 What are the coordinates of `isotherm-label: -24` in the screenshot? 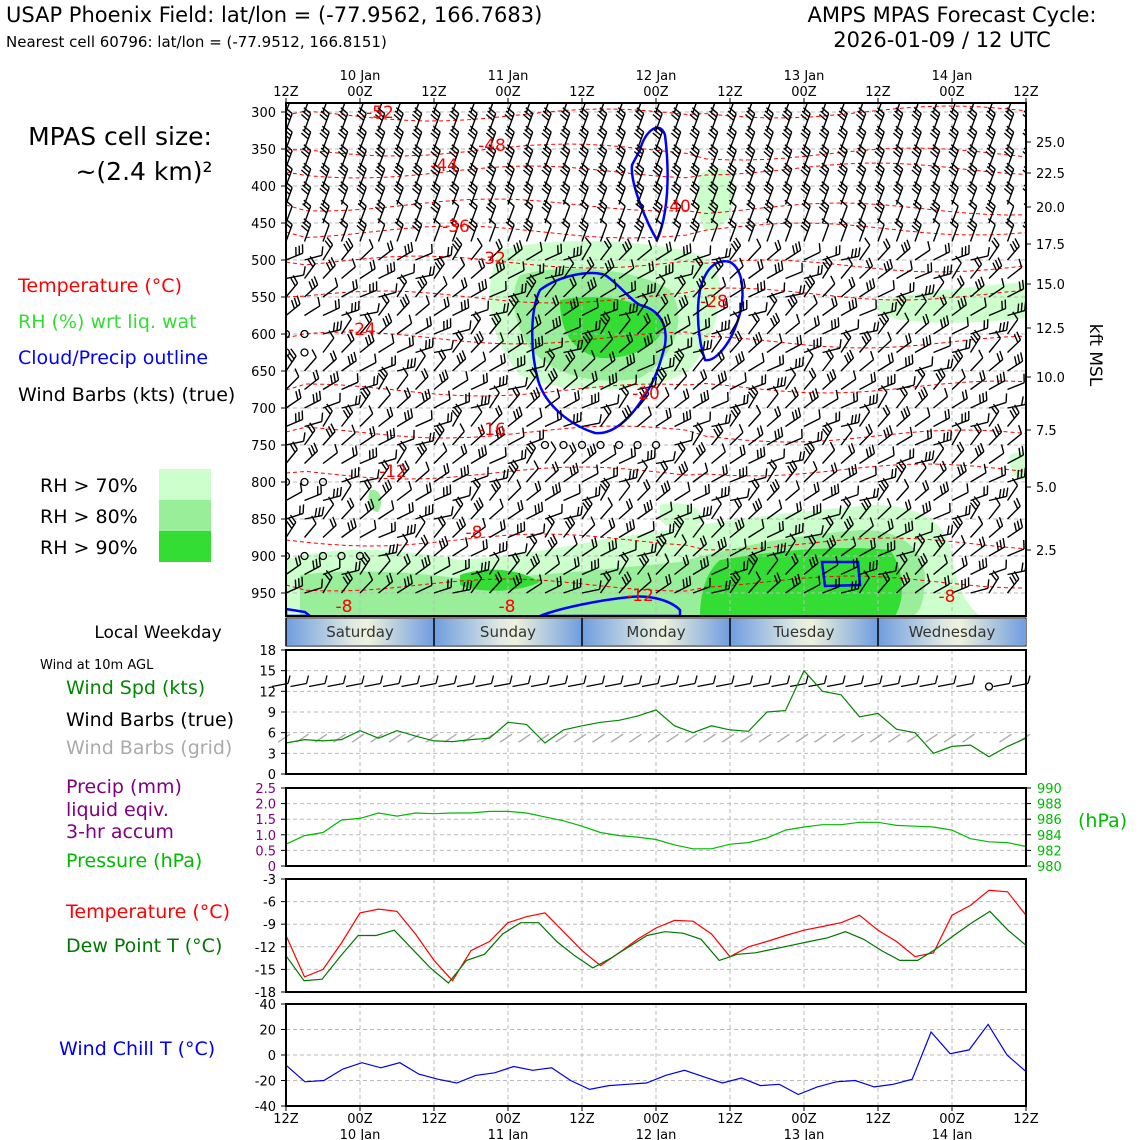 It's located at (362, 330).